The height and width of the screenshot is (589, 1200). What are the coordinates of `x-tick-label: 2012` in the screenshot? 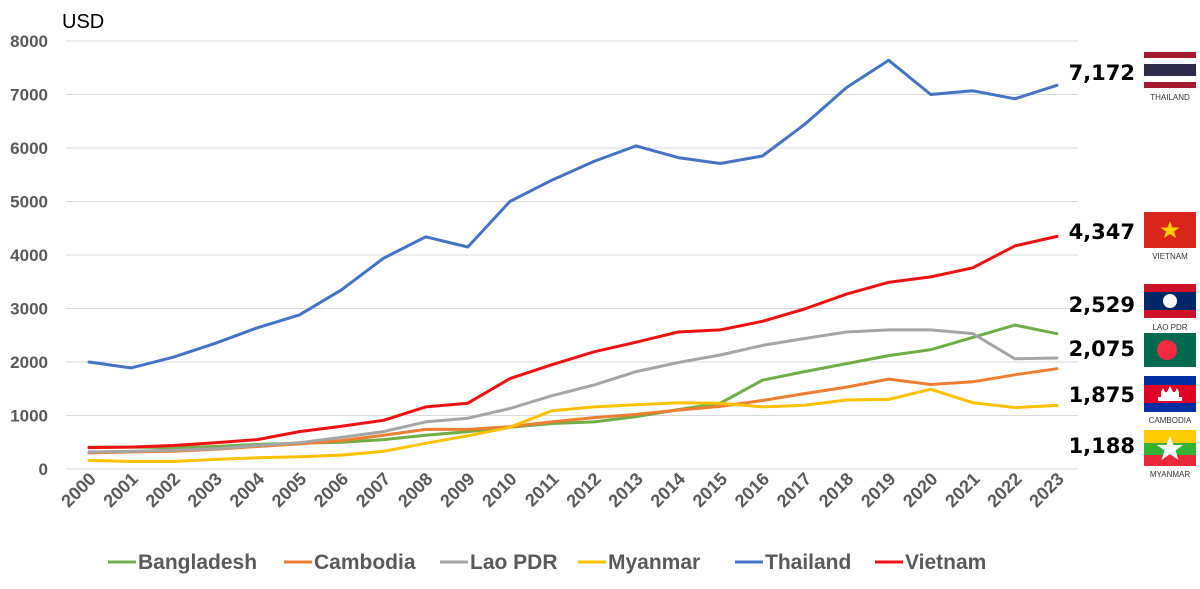 It's located at (583, 490).